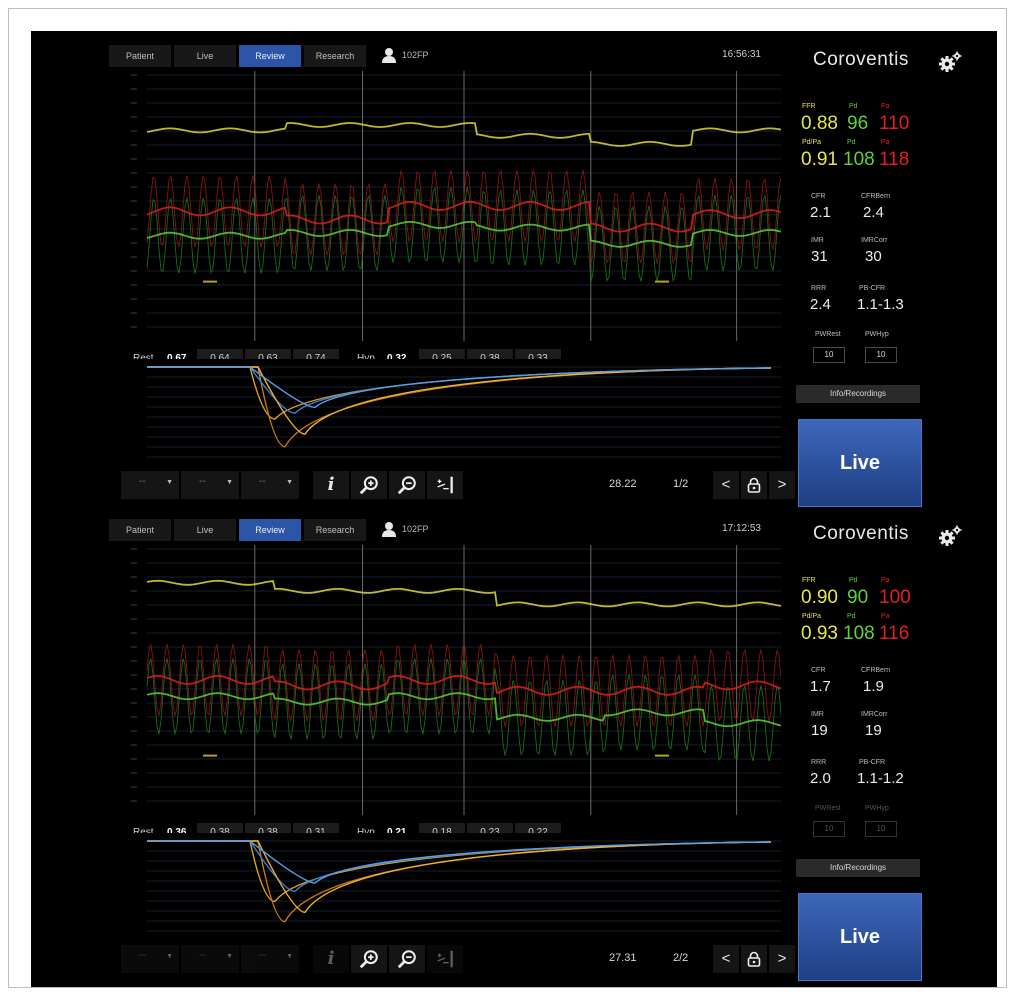  Describe the element at coordinates (819, 597) in the screenshot. I see `ffr-value: 0.90` at that location.